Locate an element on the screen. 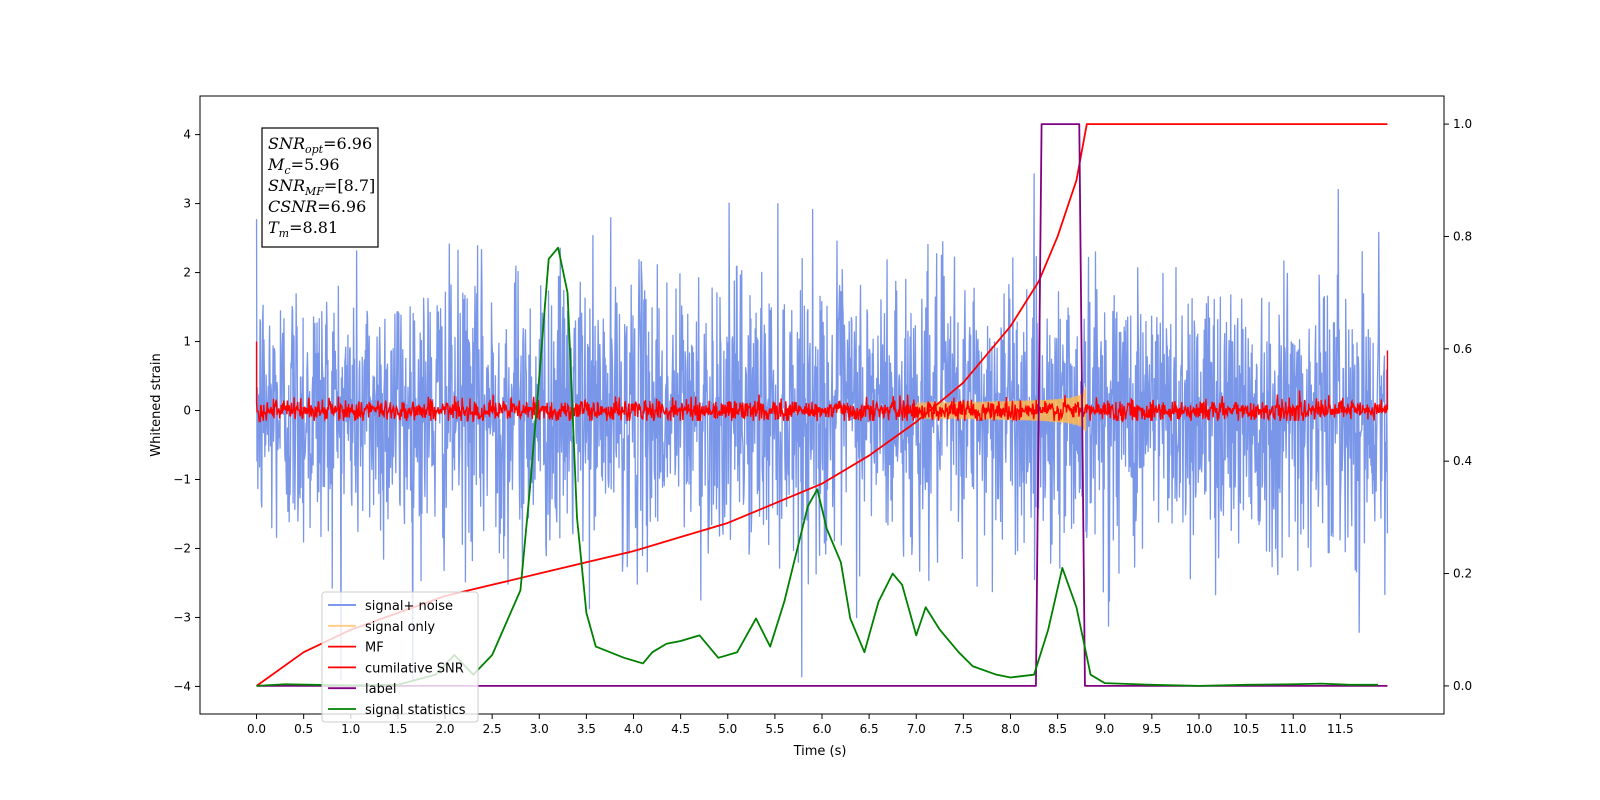 The height and width of the screenshot is (800, 1600). x-tick-label: 3.0 is located at coordinates (539, 729).